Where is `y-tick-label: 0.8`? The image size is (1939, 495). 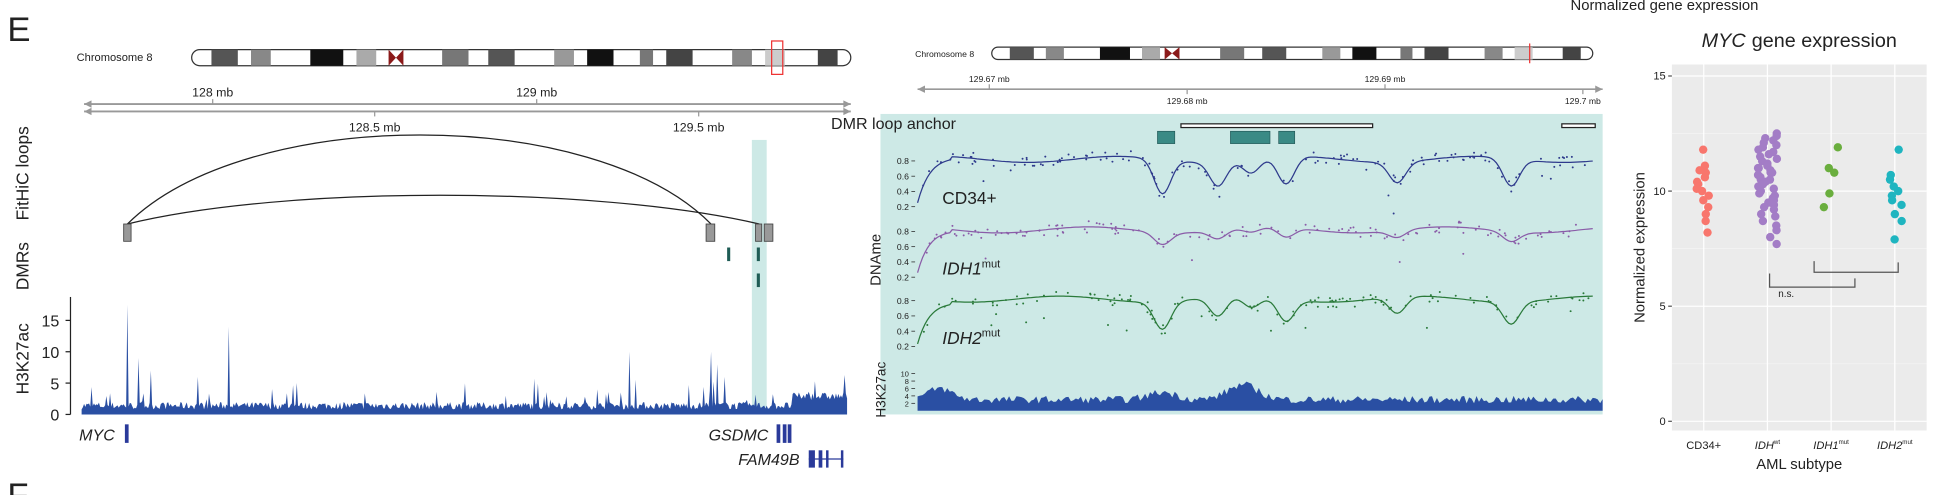 y-tick-label: 0.8 is located at coordinates (903, 232).